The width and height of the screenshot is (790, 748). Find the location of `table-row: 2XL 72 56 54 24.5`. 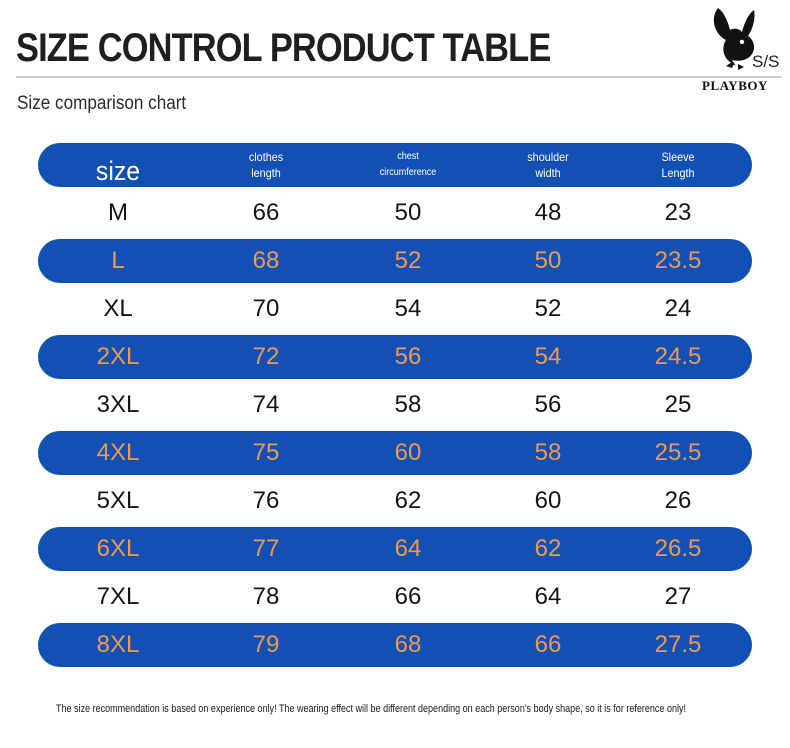

table-row: 2XL 72 56 54 24.5 is located at coordinates (395, 357).